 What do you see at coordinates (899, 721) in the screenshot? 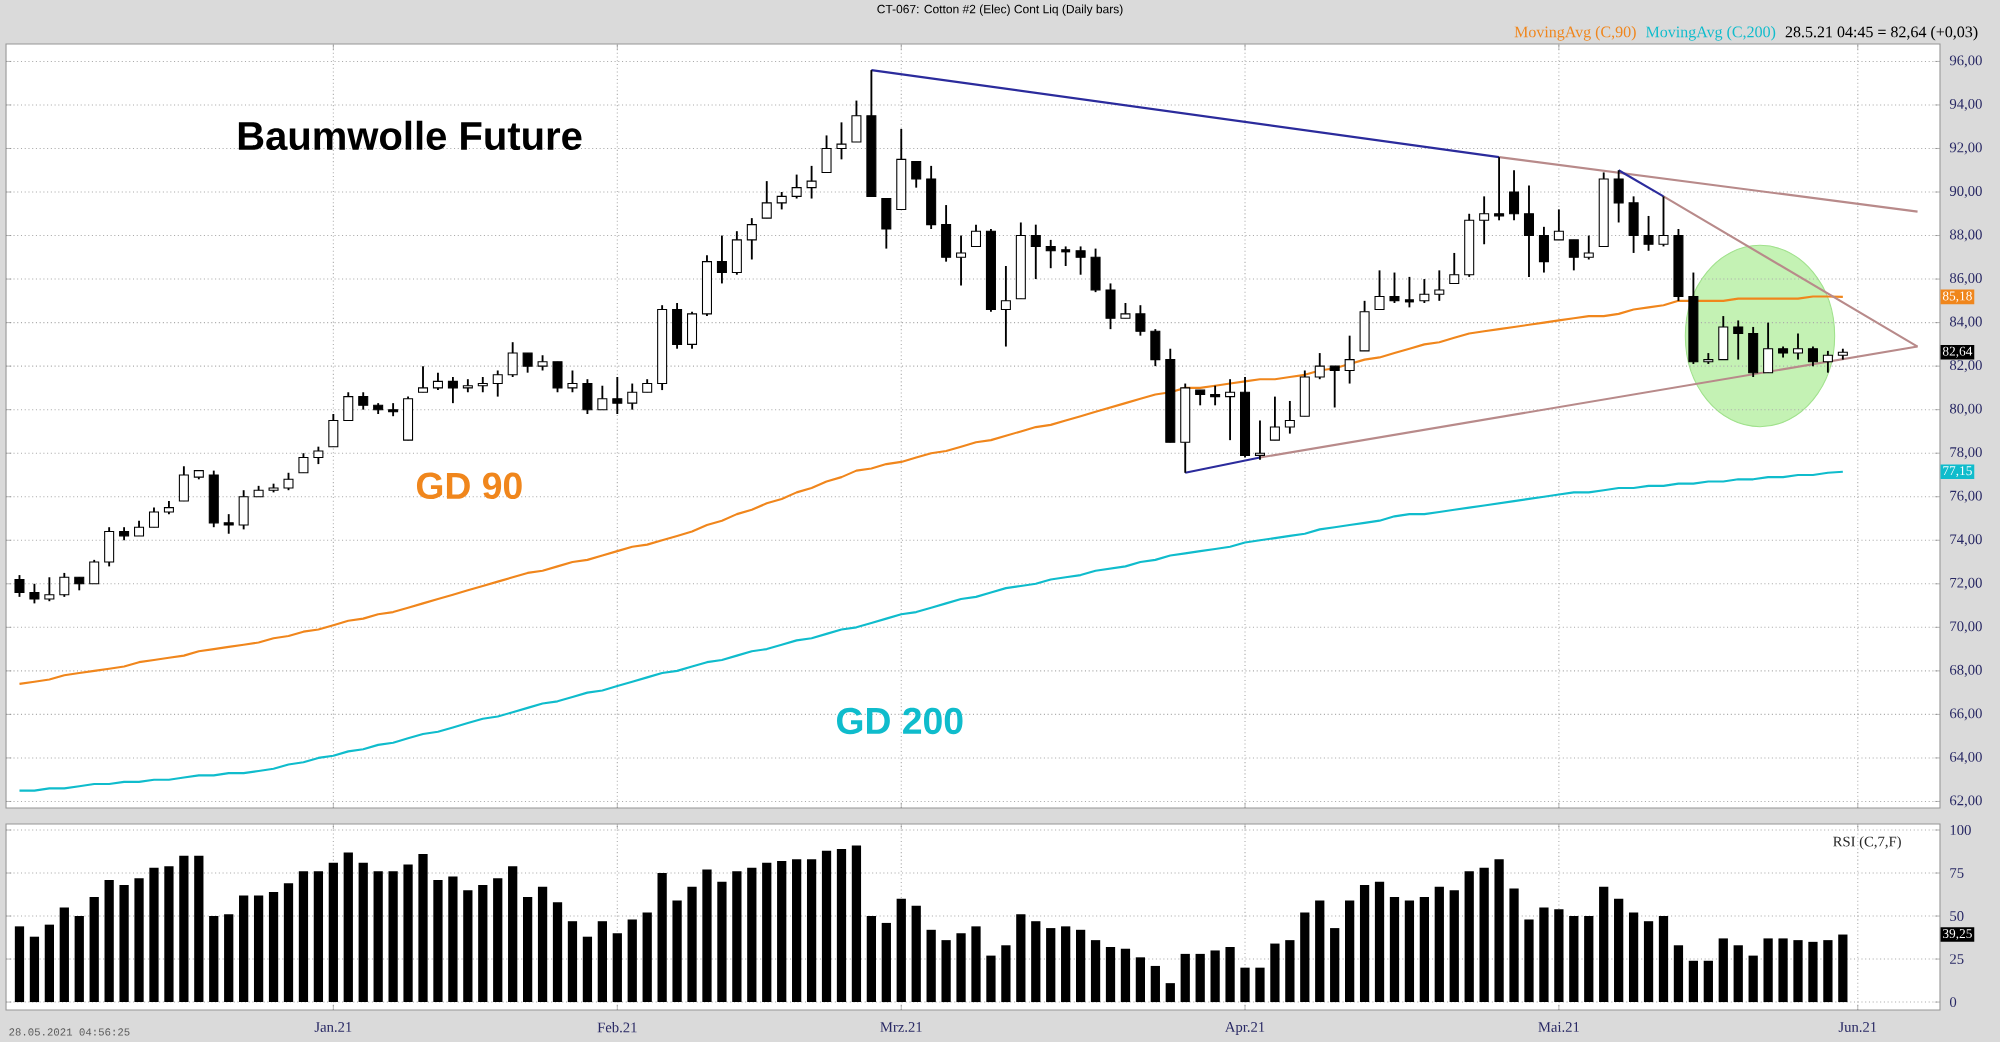
I see `annotation: GD 200` at bounding box center [899, 721].